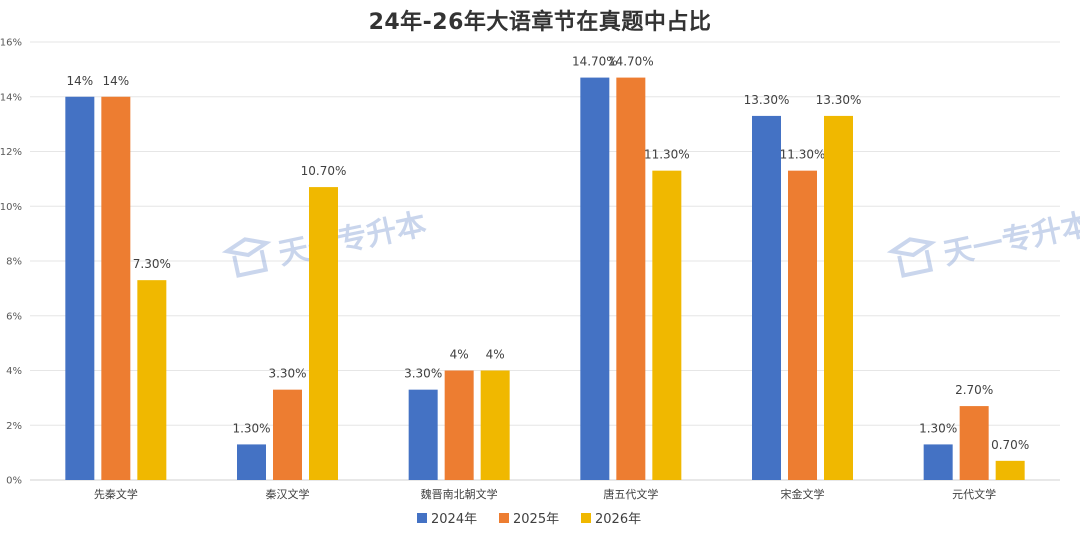 The height and width of the screenshot is (540, 1080). What do you see at coordinates (454, 519) in the screenshot?
I see `legend-label: 2024年` at bounding box center [454, 519].